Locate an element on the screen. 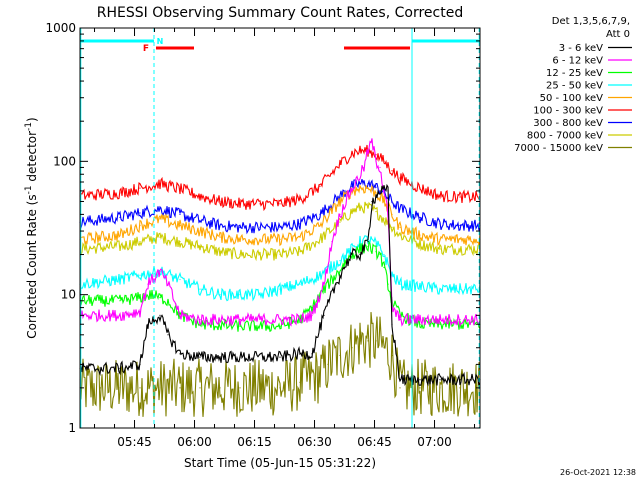 The width and height of the screenshot is (640, 480). y-axis-label: Corrected Count Rate (s-1 detector-1) is located at coordinates (31, 227).